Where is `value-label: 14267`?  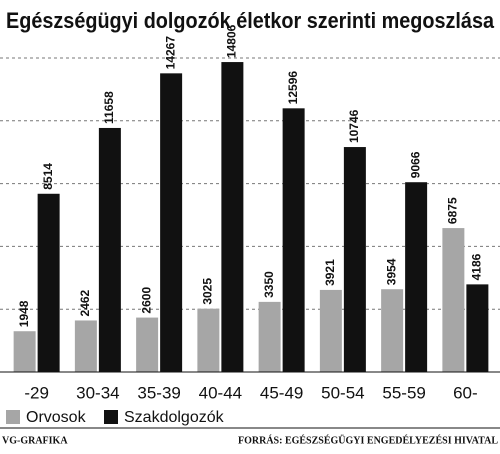
value-label: 14267 is located at coordinates (170, 53).